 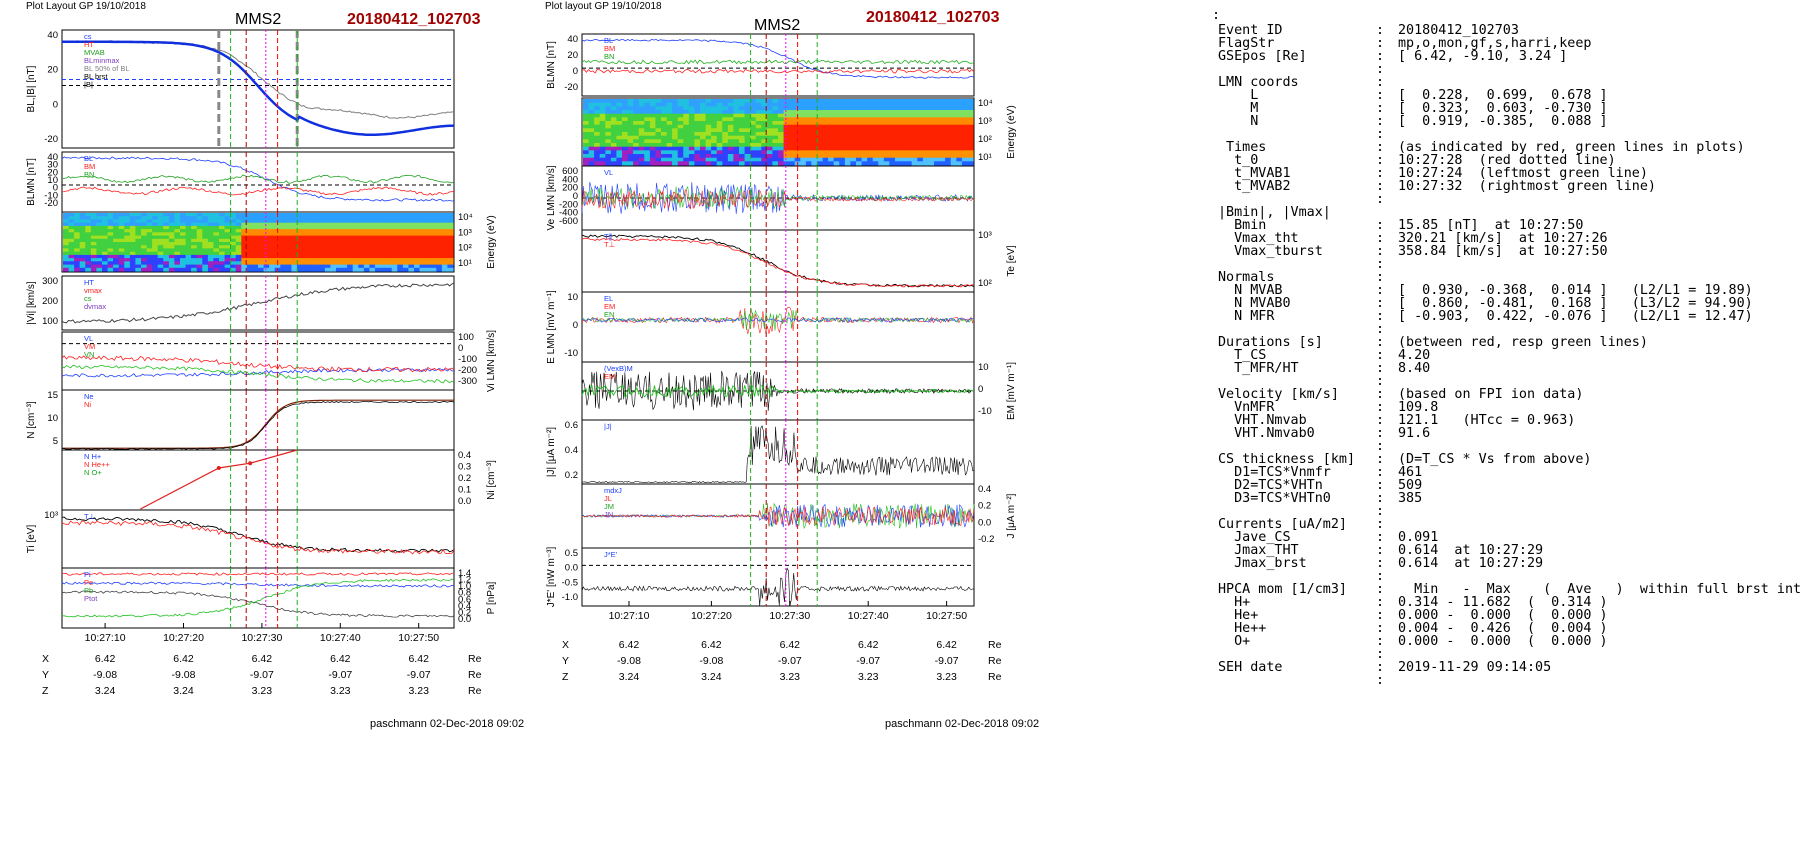 What do you see at coordinates (1238, 95) in the screenshot?
I see `summary-key: L` at bounding box center [1238, 95].